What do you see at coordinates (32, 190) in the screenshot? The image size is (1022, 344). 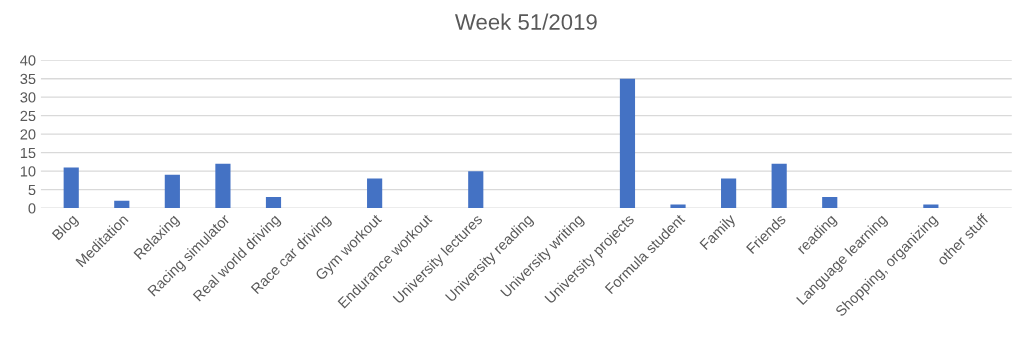 I see `y-tick-label: 5` at bounding box center [32, 190].